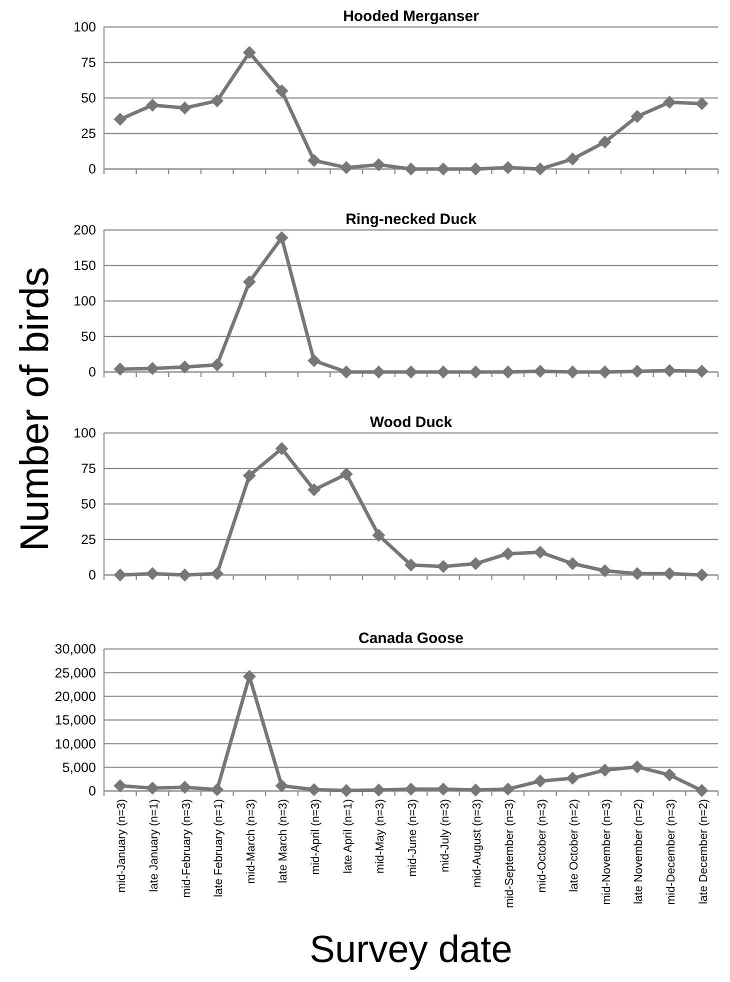 The width and height of the screenshot is (730, 982). What do you see at coordinates (445, 835) in the screenshot?
I see `x-tick-label: mid-July (n=3)` at bounding box center [445, 835].